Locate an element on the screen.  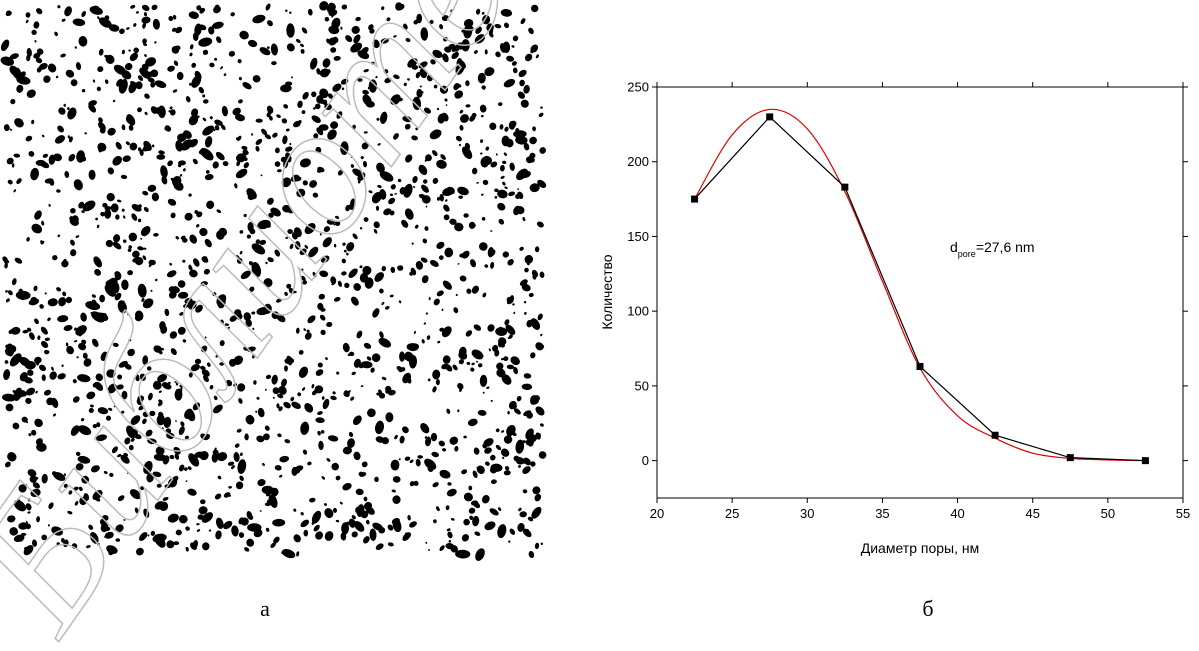
annotation-rest: =27,6 nm is located at coordinates (1005, 247).